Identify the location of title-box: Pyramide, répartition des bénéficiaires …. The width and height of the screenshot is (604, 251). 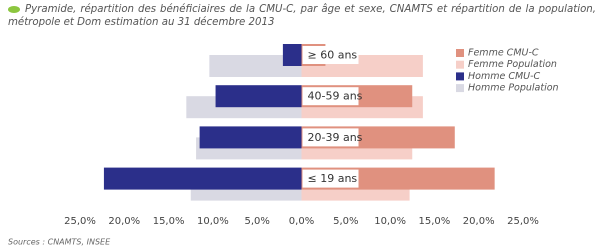
(302, 16).